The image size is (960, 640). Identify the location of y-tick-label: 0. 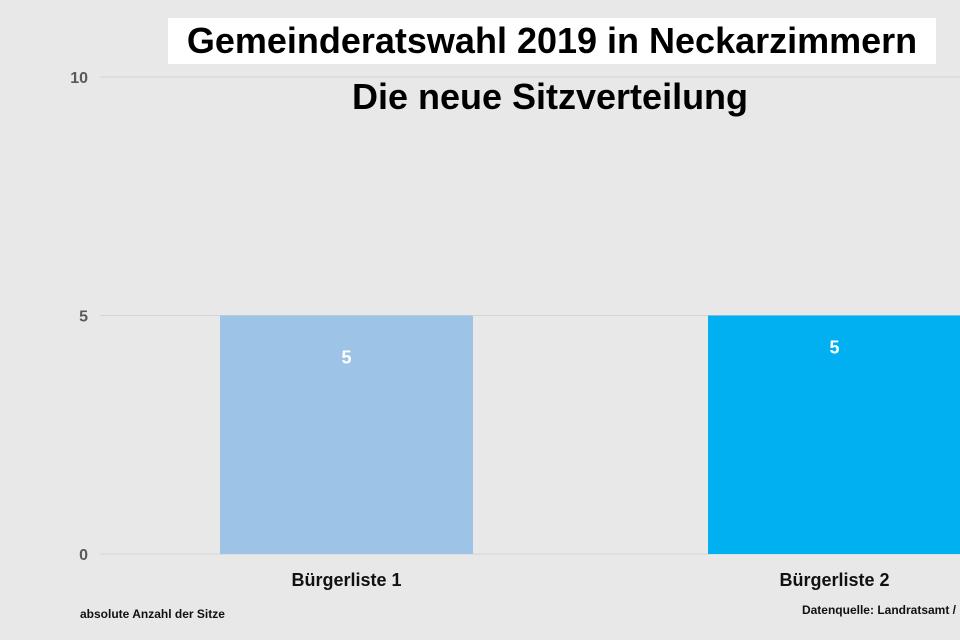
(83, 555).